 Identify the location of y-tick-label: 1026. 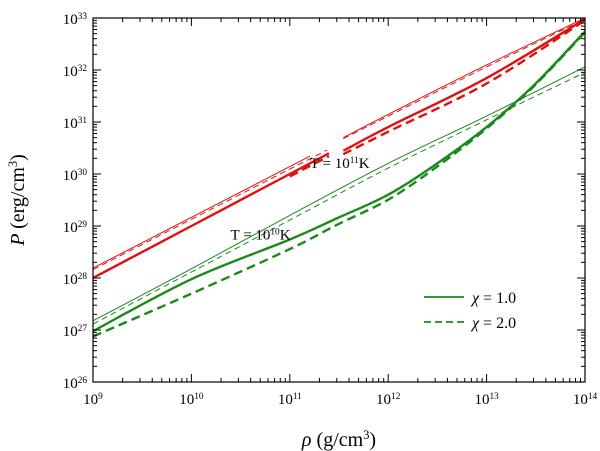
(75, 384).